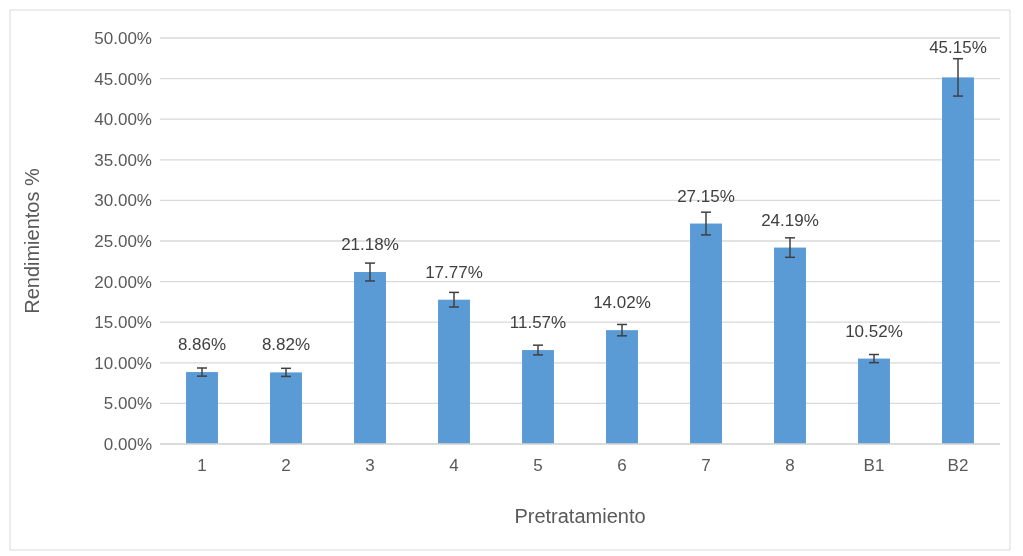 This screenshot has width=1023, height=556. I want to click on y-tick-label: 30.00%, so click(123, 201).